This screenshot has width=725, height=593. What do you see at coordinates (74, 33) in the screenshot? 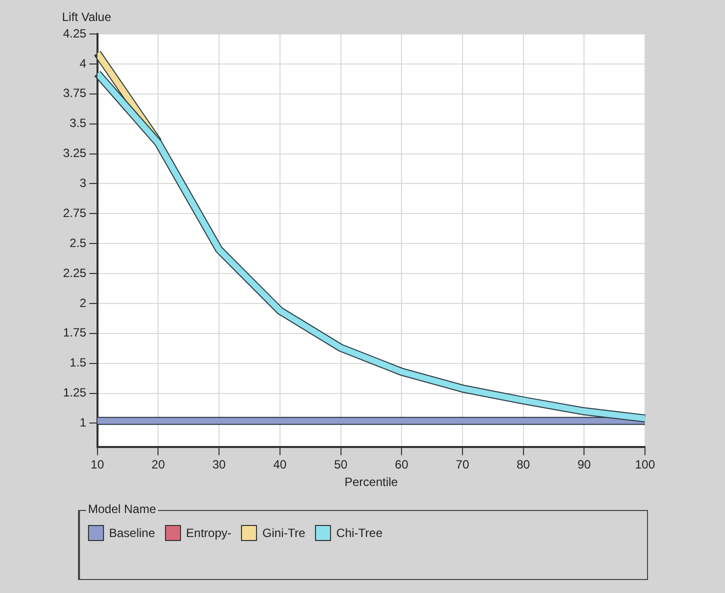
I see `y-tick-label: 4.25` at bounding box center [74, 33].